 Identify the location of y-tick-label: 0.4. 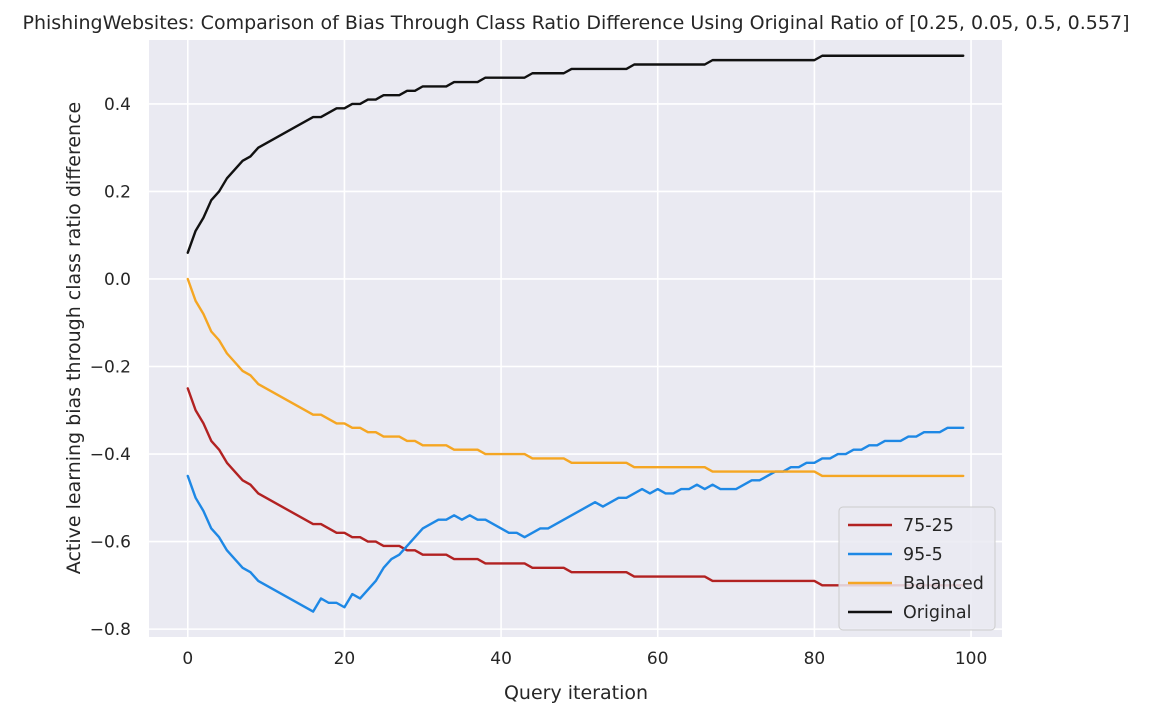
(117, 105).